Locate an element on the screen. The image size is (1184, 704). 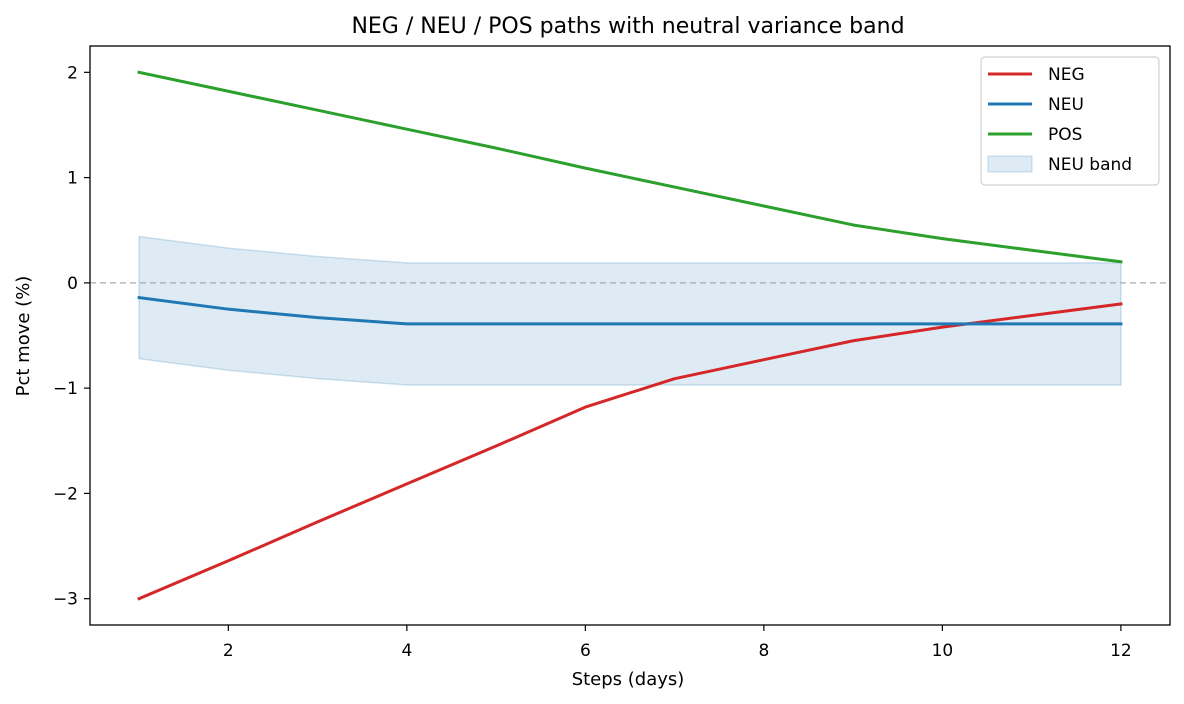
x-tick-label: 10 is located at coordinates (943, 651).